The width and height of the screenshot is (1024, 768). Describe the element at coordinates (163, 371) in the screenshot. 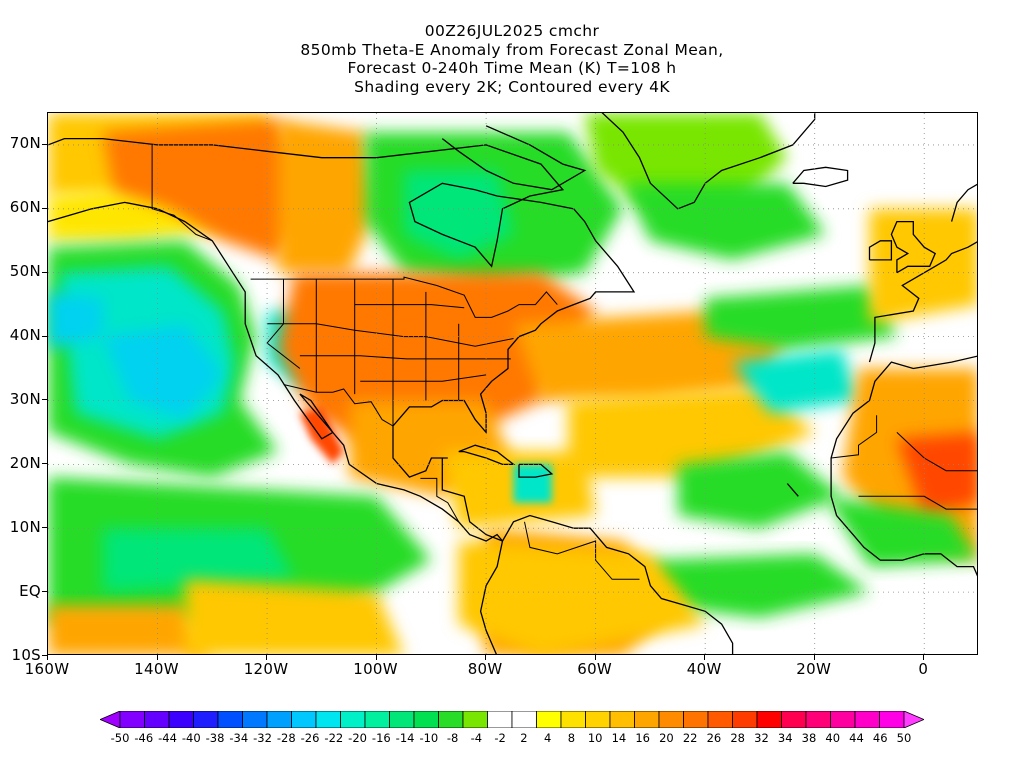

I see `field-pacific-cyan-patch` at that location.